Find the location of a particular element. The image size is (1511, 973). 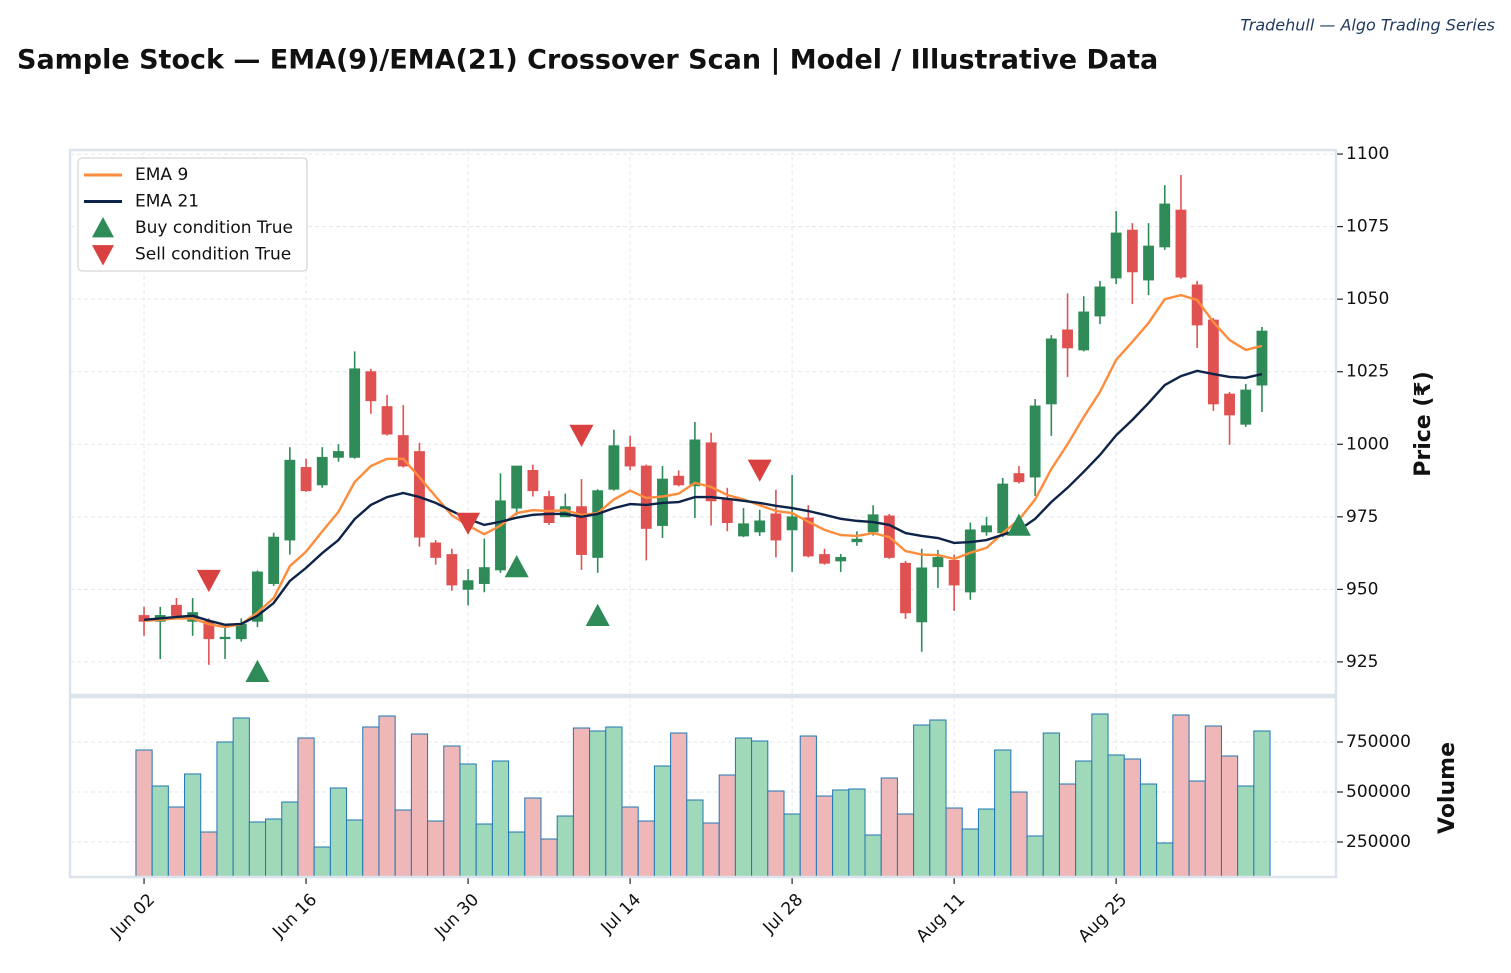

y-axis-label: Price (₹) is located at coordinates (1423, 424).